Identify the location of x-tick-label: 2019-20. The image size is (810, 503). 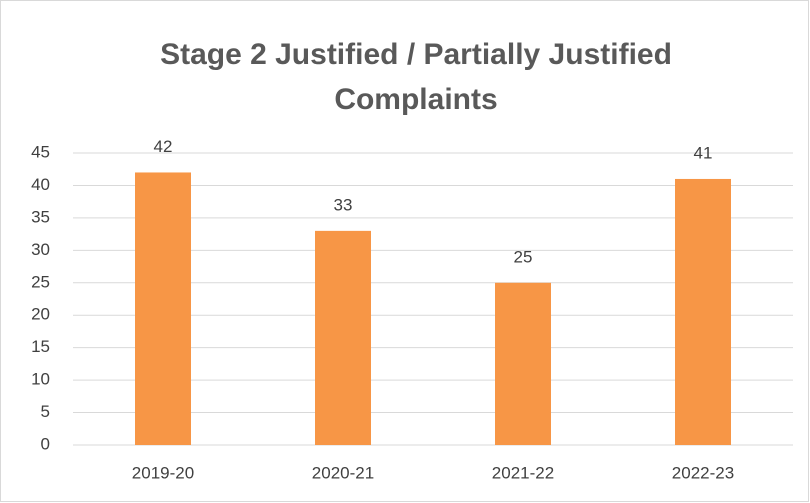
(163, 472).